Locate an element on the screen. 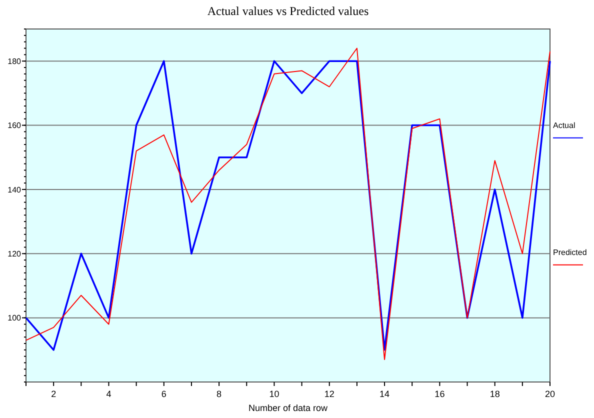 The image size is (594, 418). y-tick-label: 120 is located at coordinates (15, 253).